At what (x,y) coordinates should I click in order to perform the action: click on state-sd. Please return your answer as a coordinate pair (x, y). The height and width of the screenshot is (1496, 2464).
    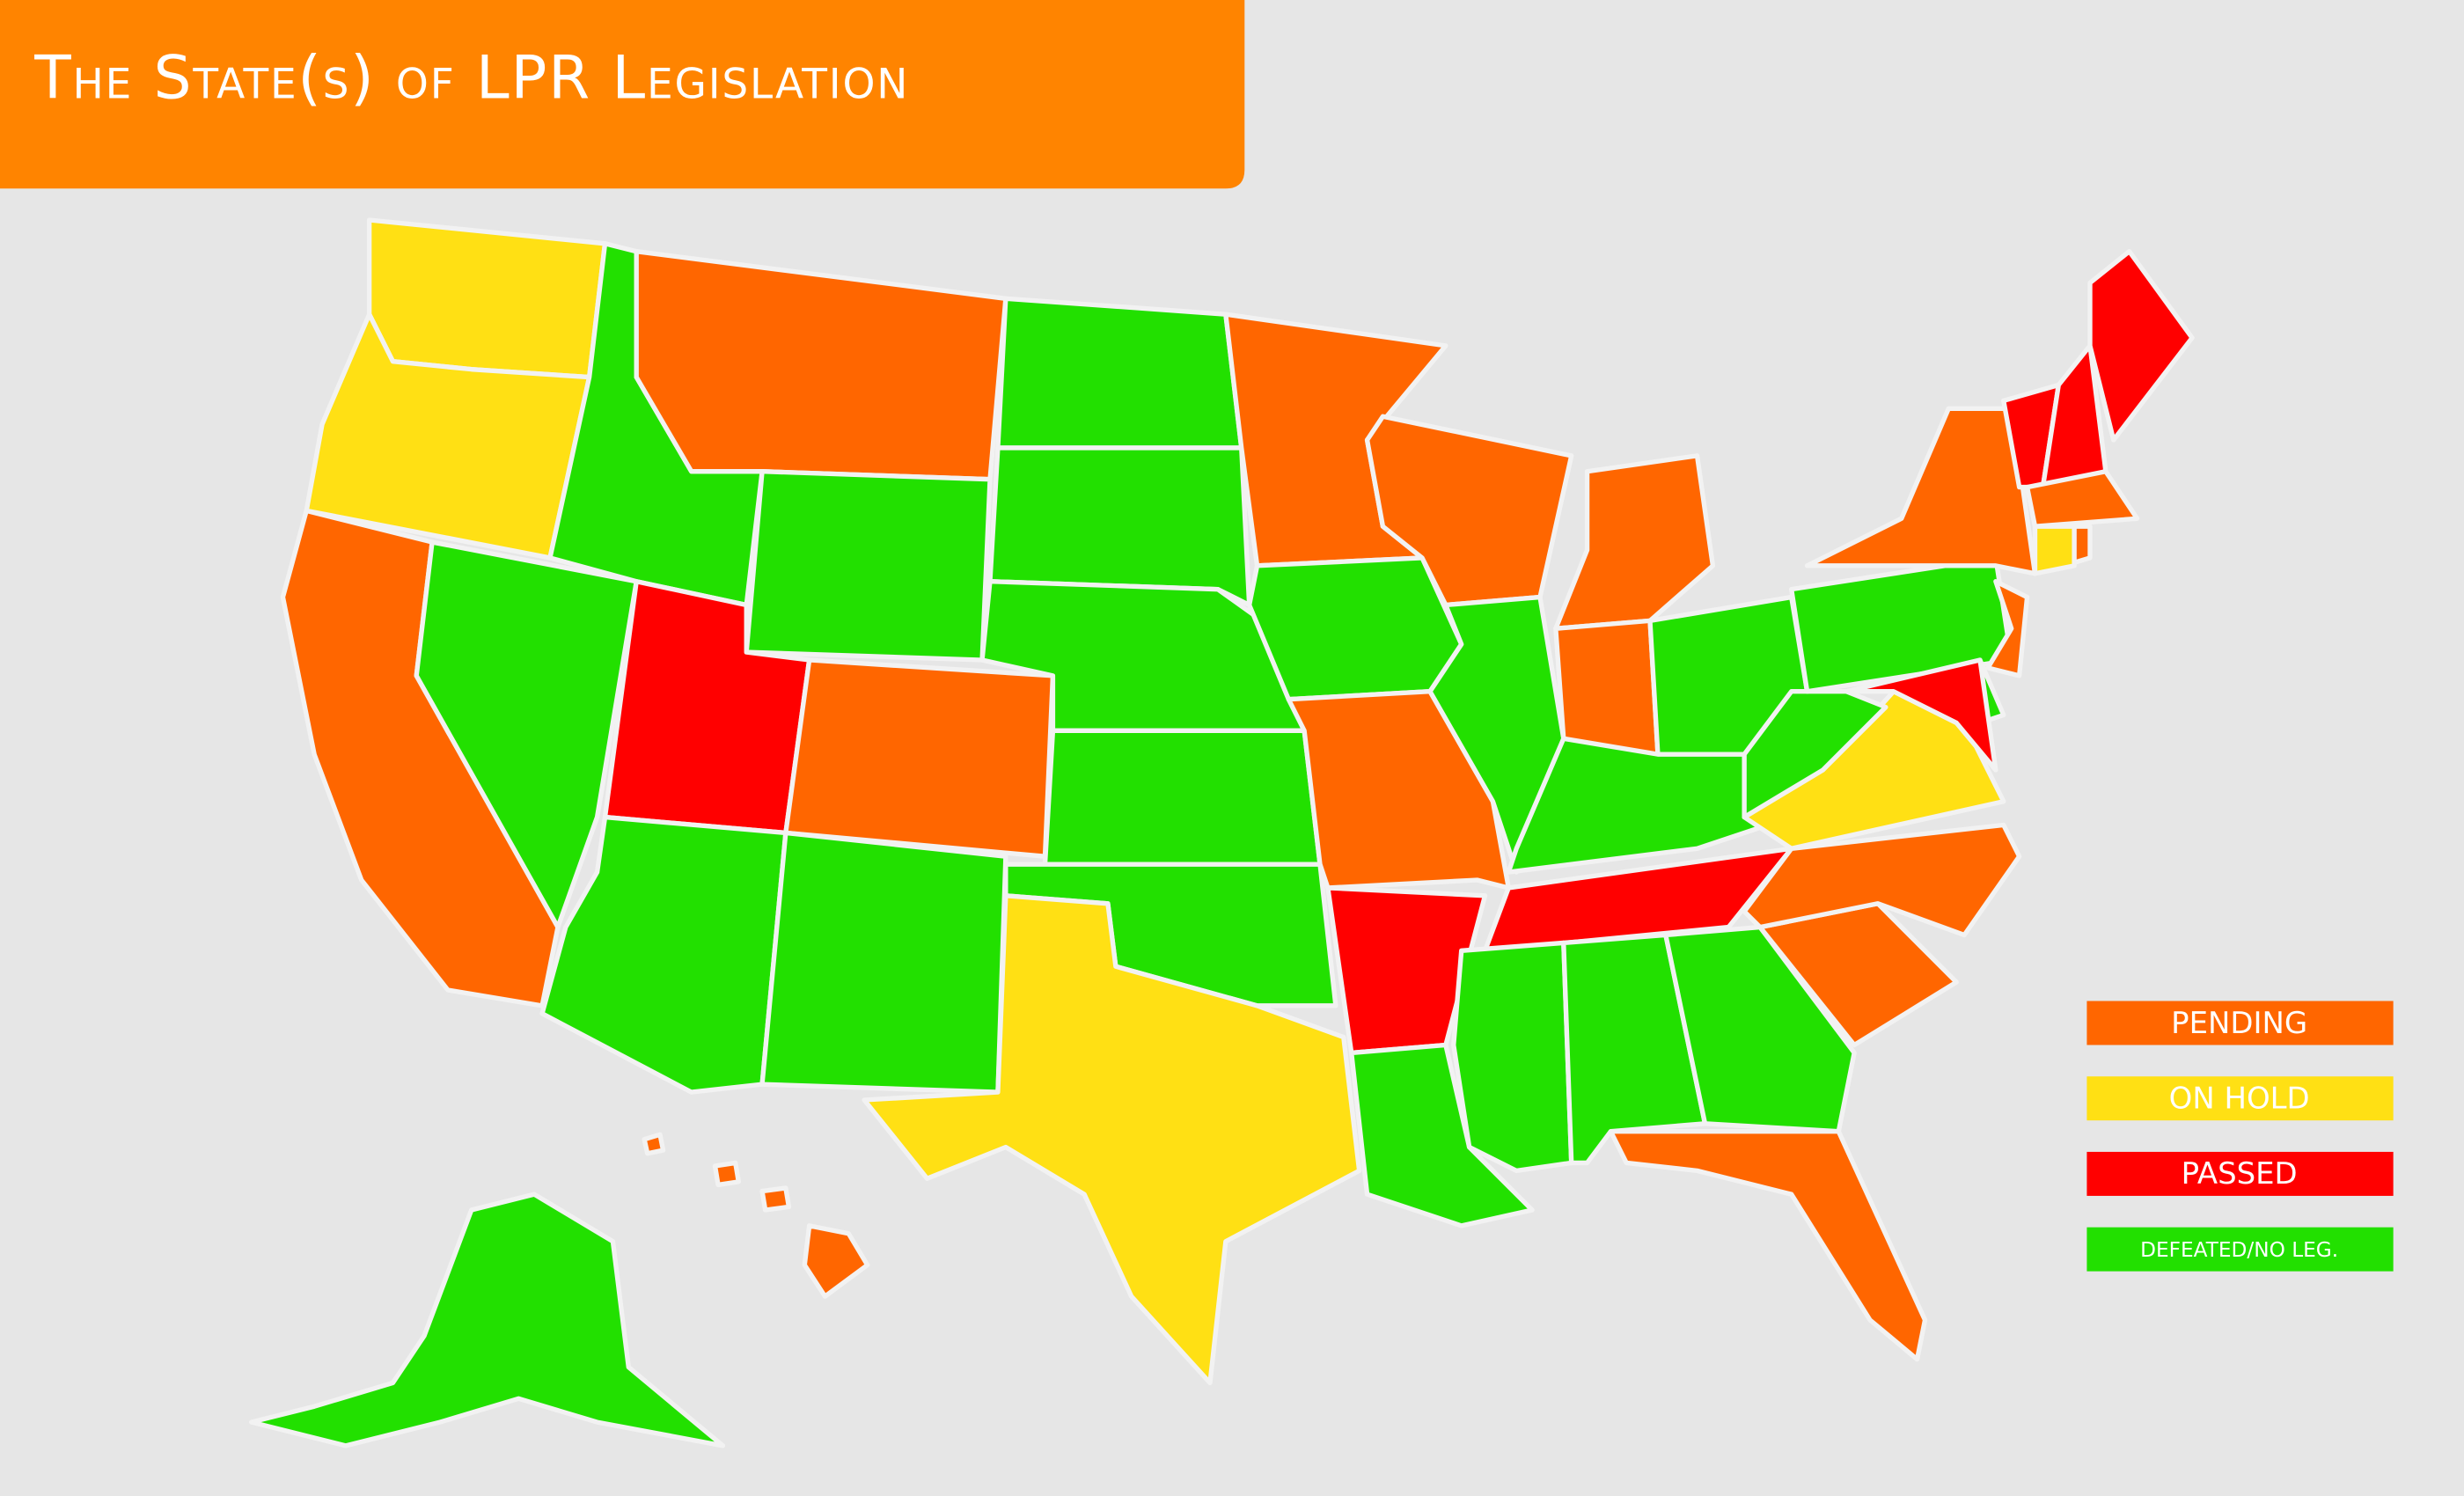
    Looking at the image, I should click on (1119, 527).